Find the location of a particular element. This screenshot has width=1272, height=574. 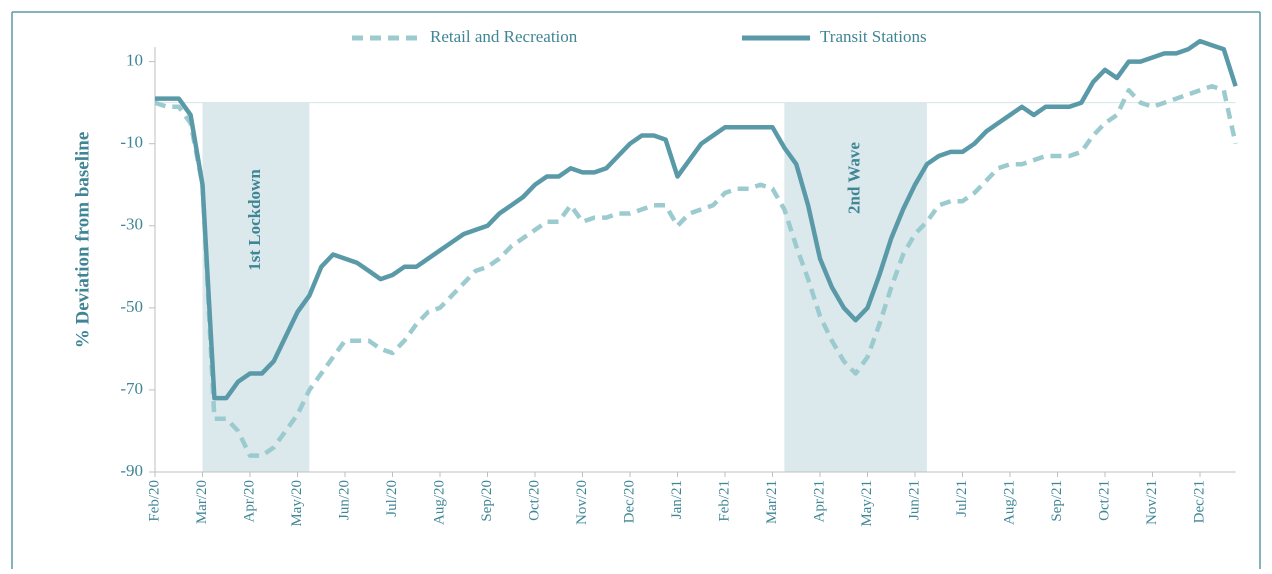

x-tick-label: Feb/21 is located at coordinates (724, 501).